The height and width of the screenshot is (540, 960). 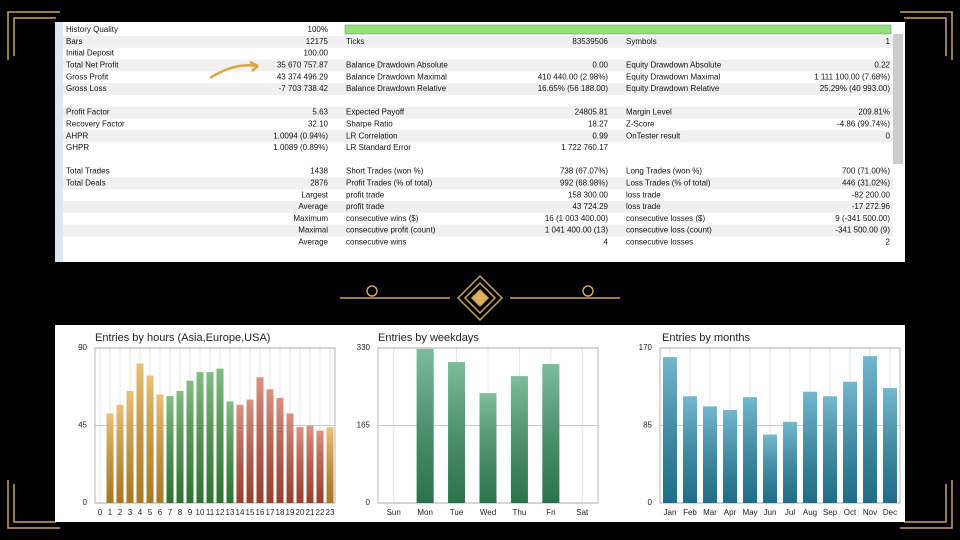 What do you see at coordinates (590, 206) in the screenshot?
I see `row-value: 43 724.29` at bounding box center [590, 206].